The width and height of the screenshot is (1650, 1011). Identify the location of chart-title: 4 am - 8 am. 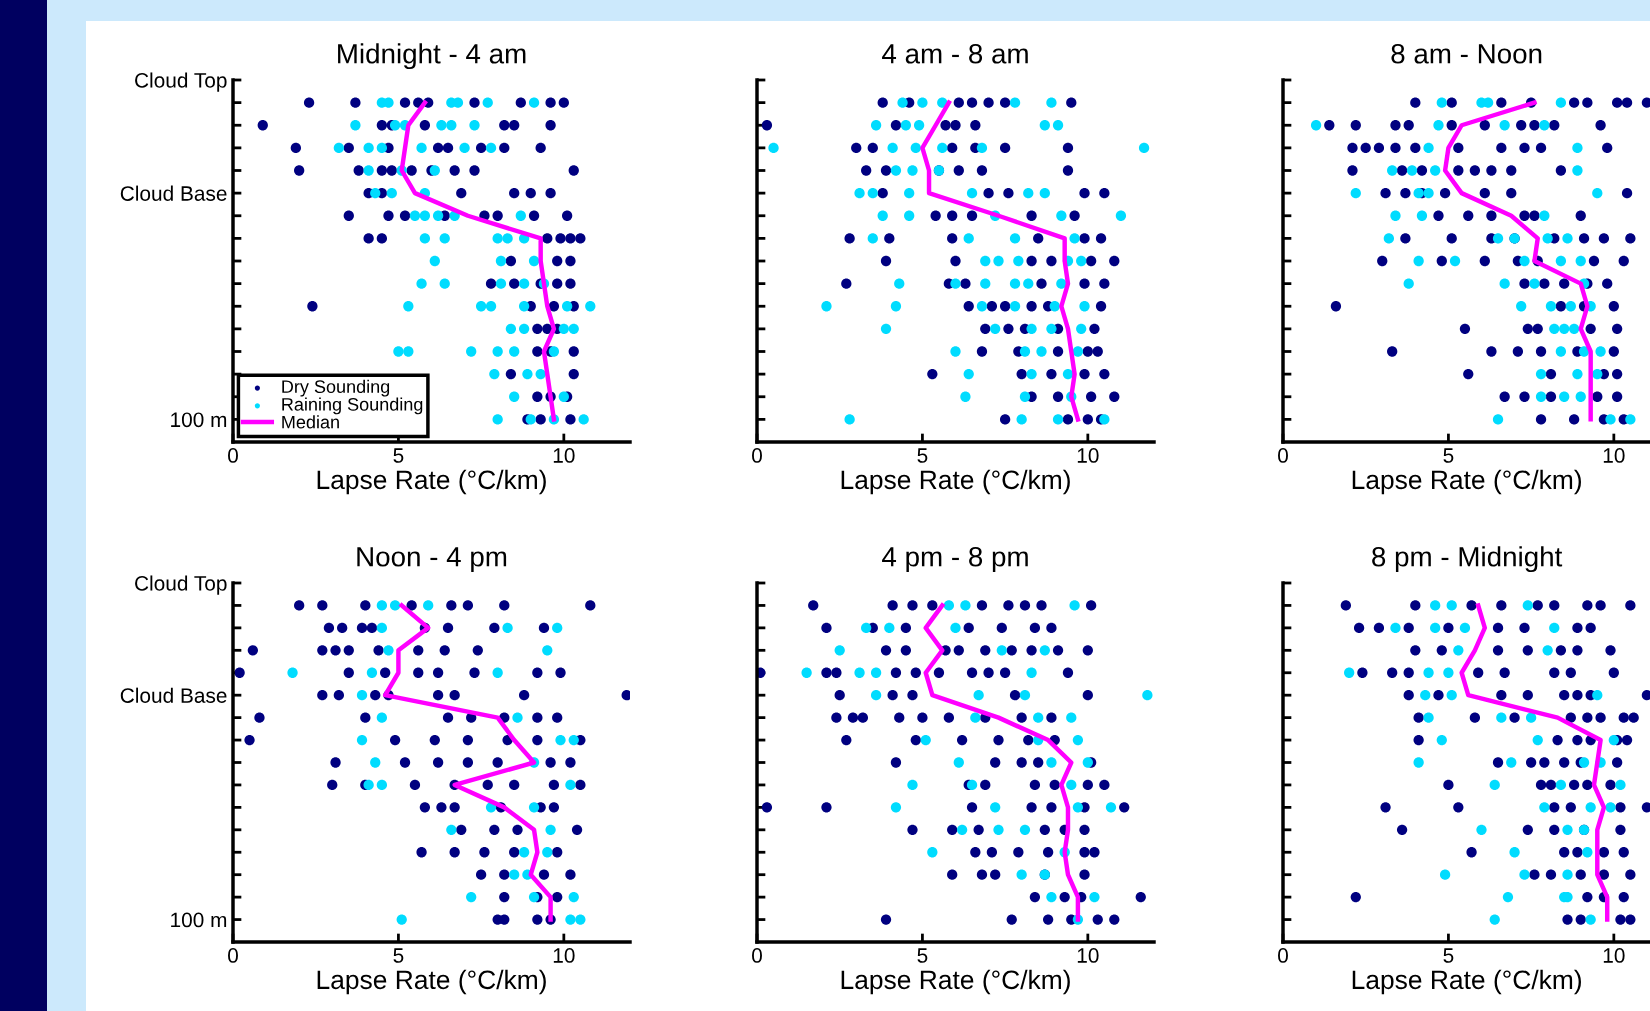
(955, 53).